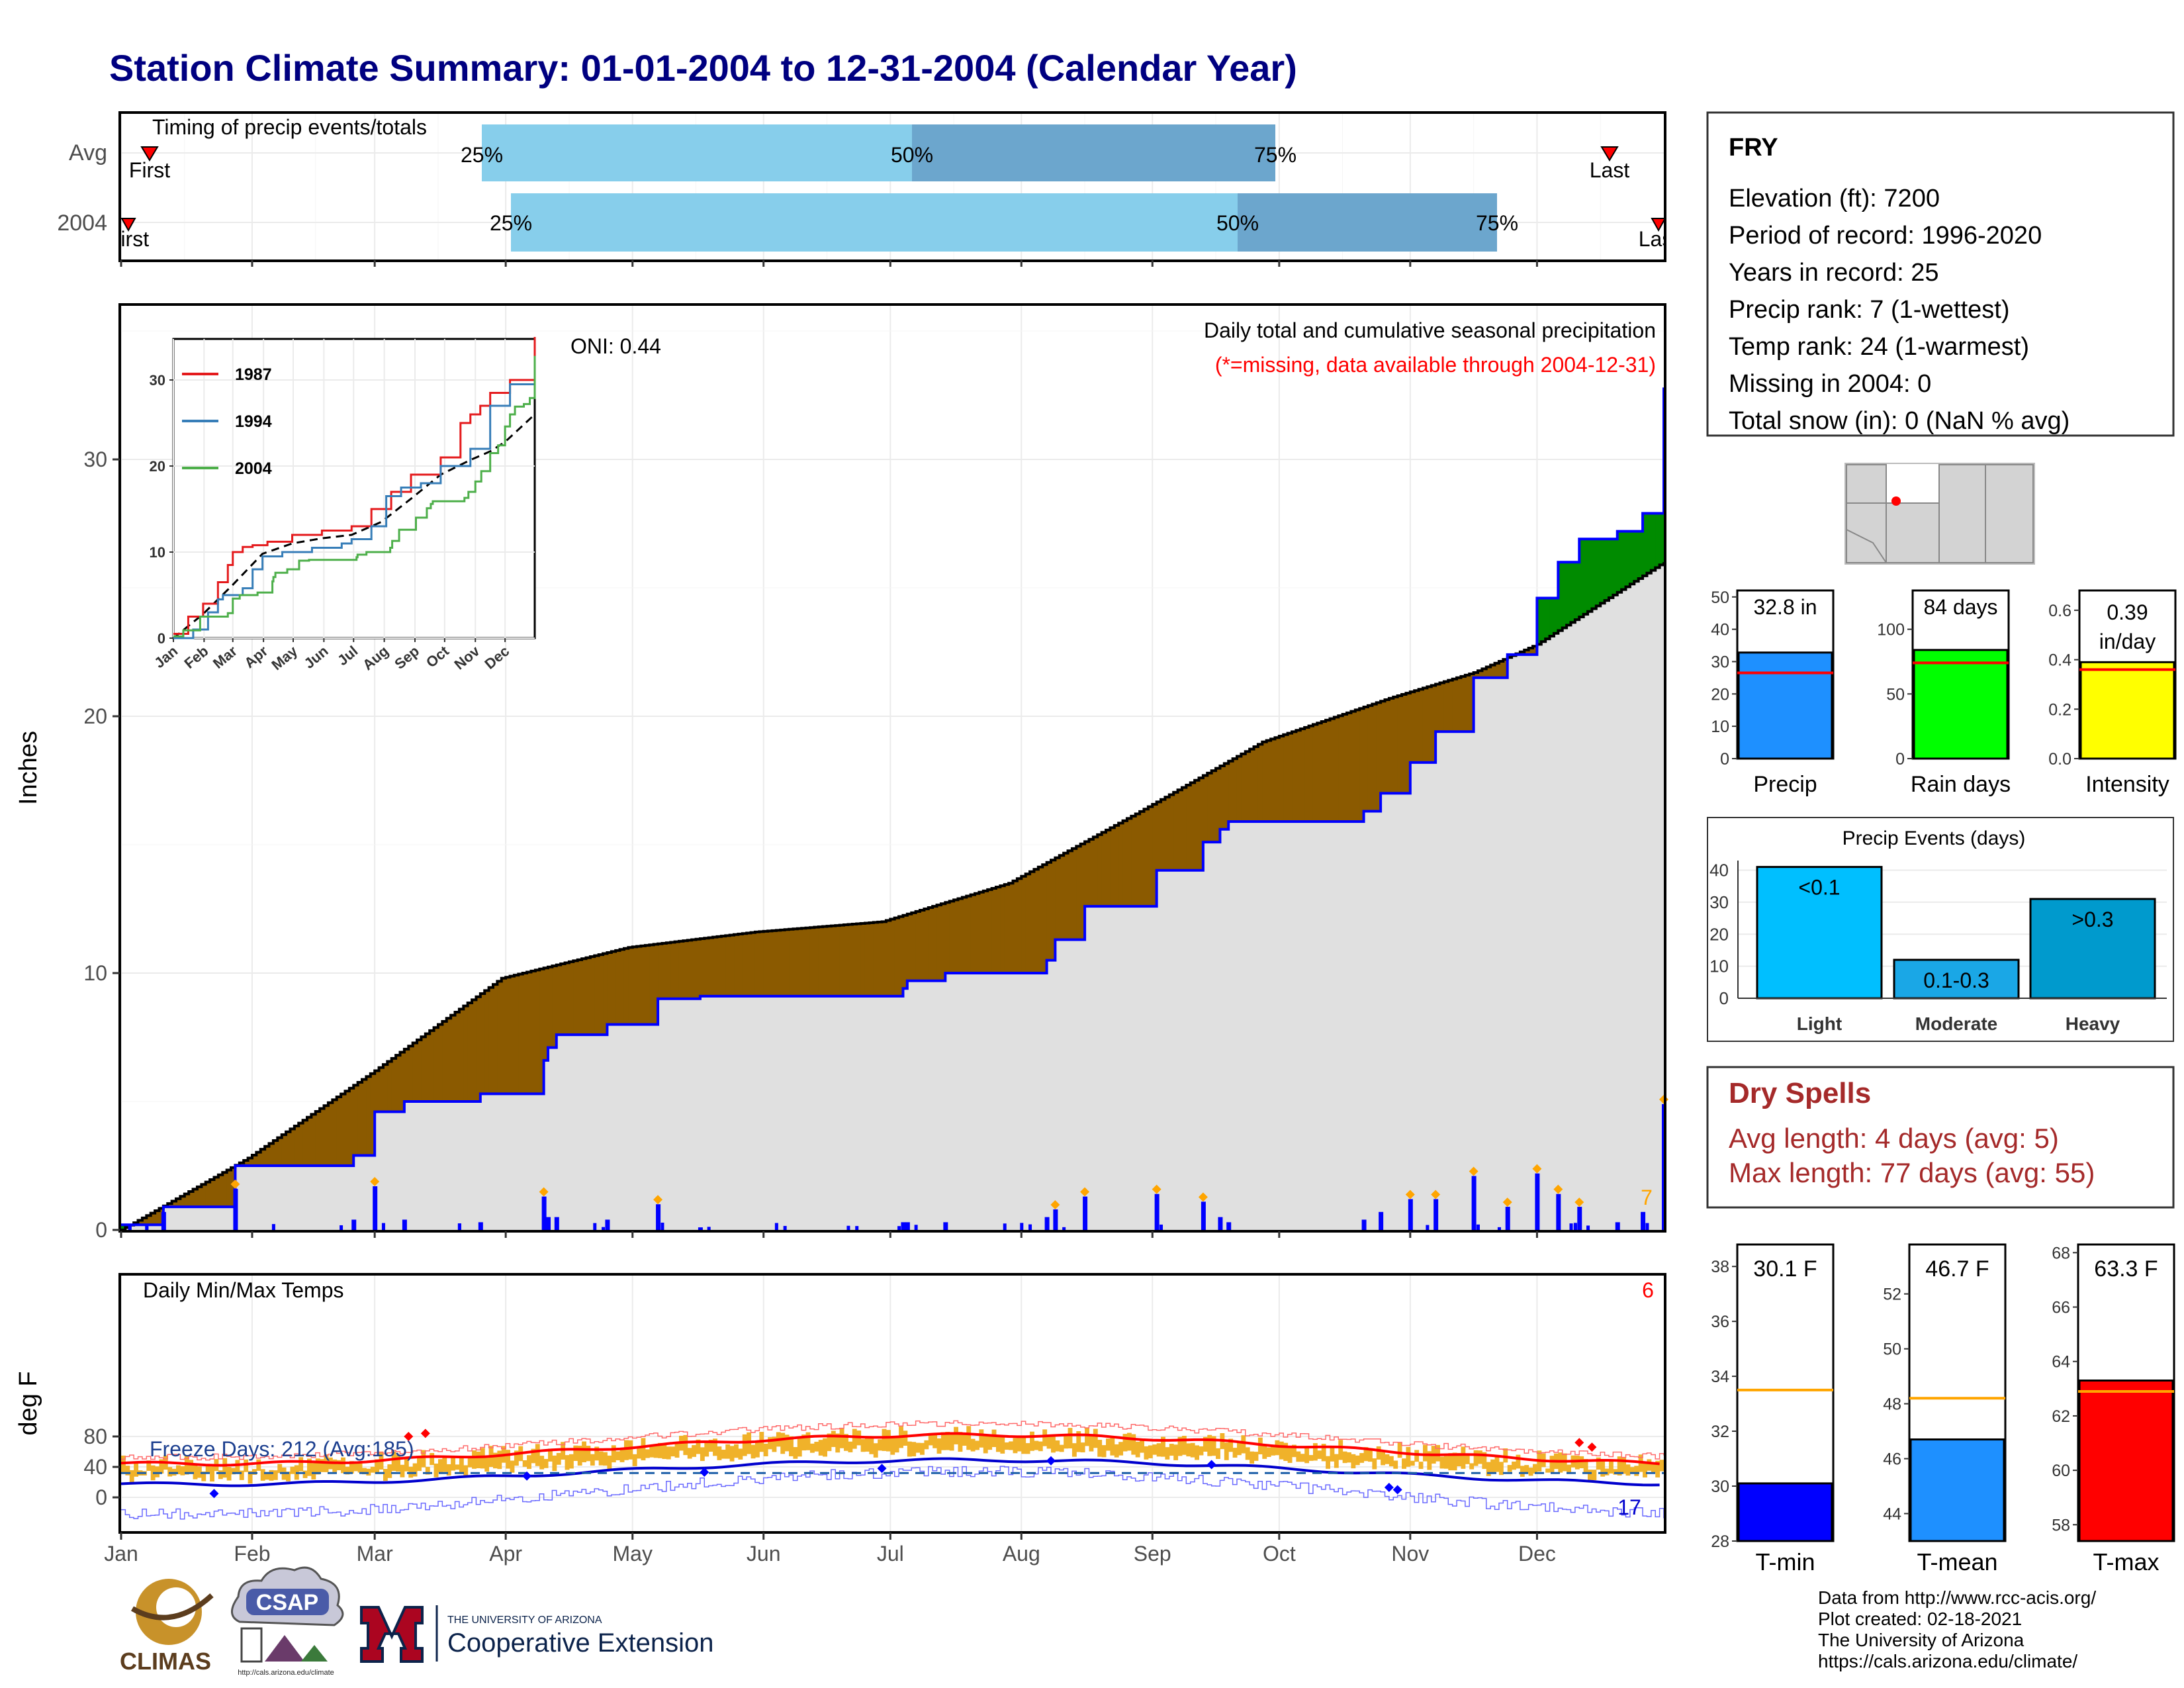  What do you see at coordinates (165, 1661) in the screenshot?
I see `climas-logo-text: CLIMAS` at bounding box center [165, 1661].